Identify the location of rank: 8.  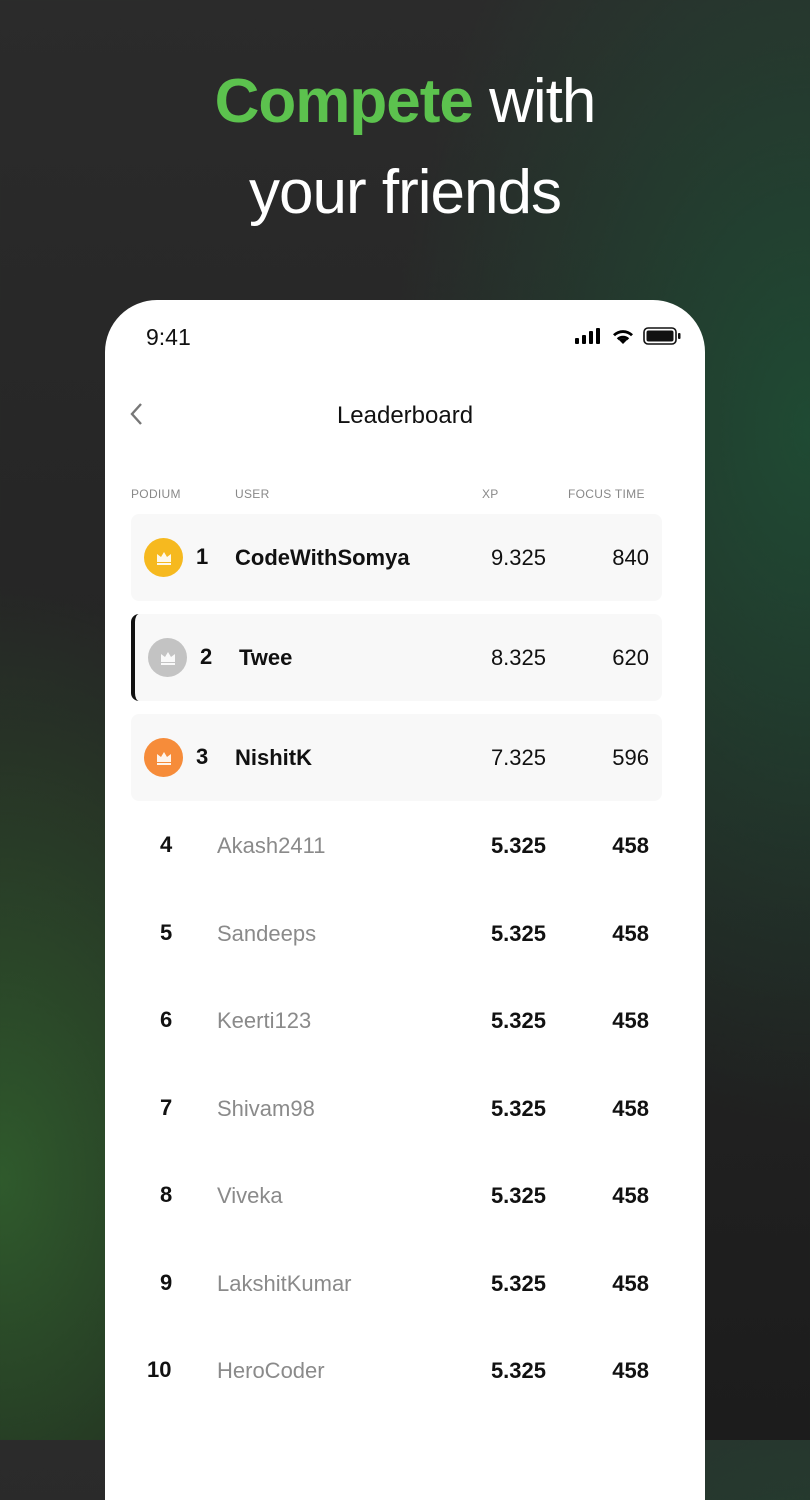
(166, 1194).